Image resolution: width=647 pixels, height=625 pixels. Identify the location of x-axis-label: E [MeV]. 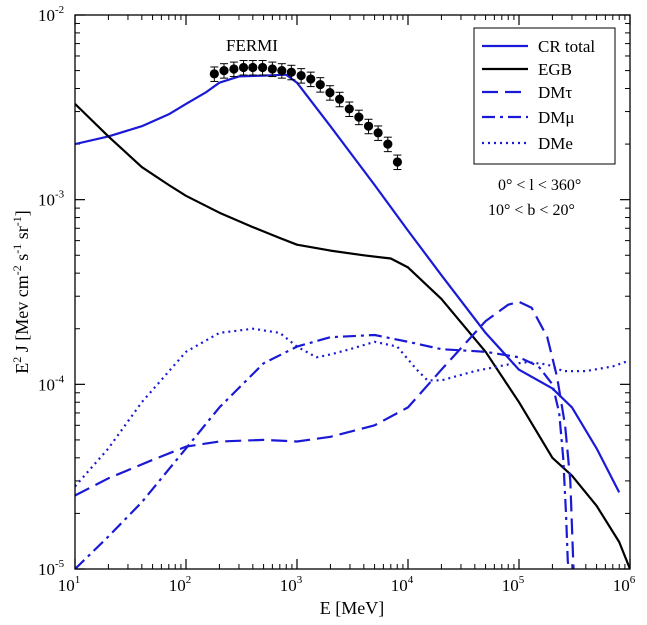
(352, 608).